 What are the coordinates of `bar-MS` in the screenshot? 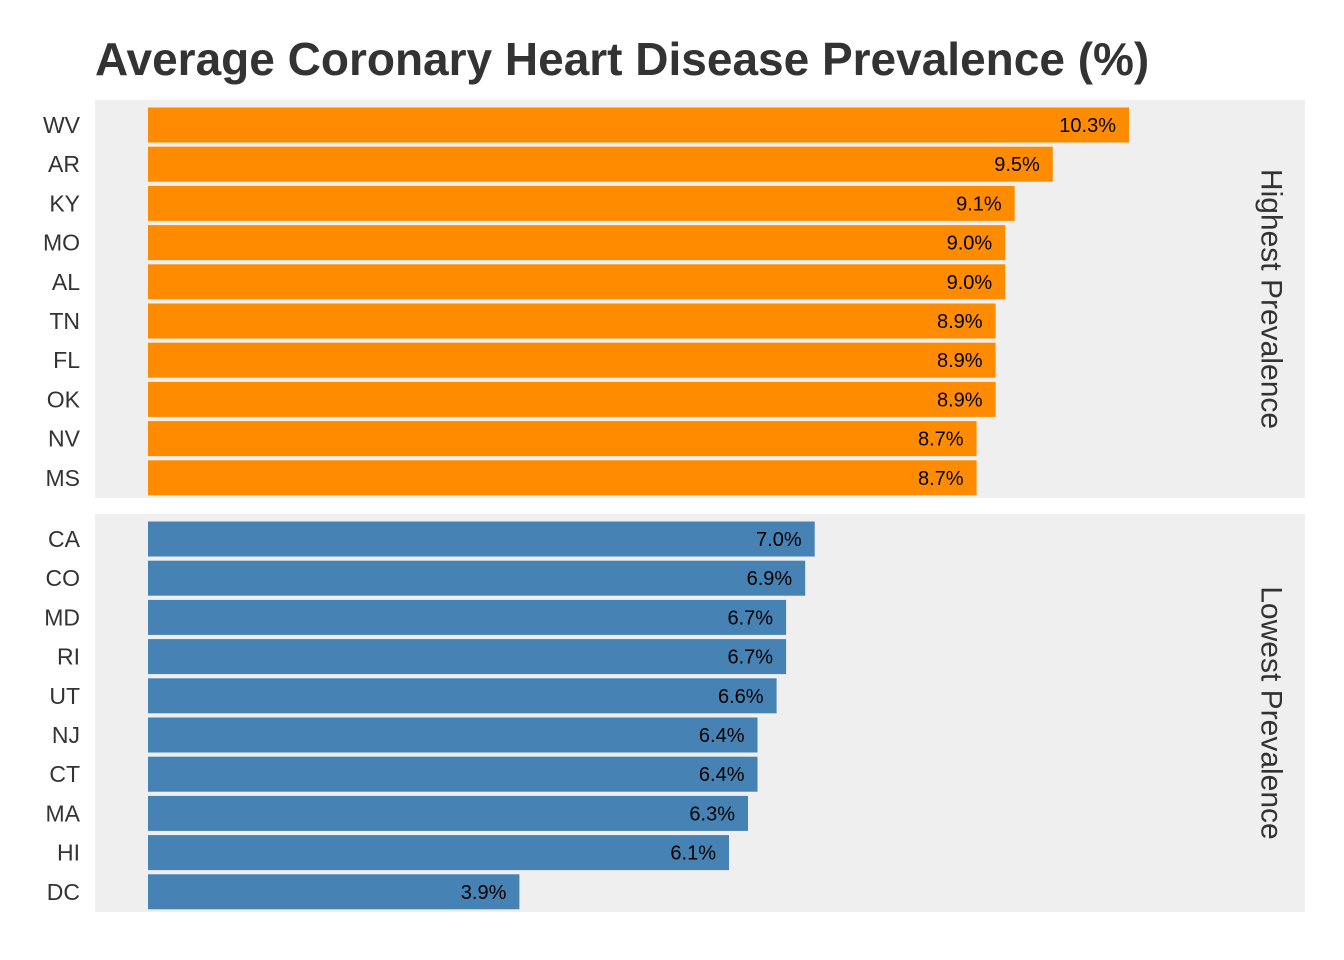 It's located at (562, 478).